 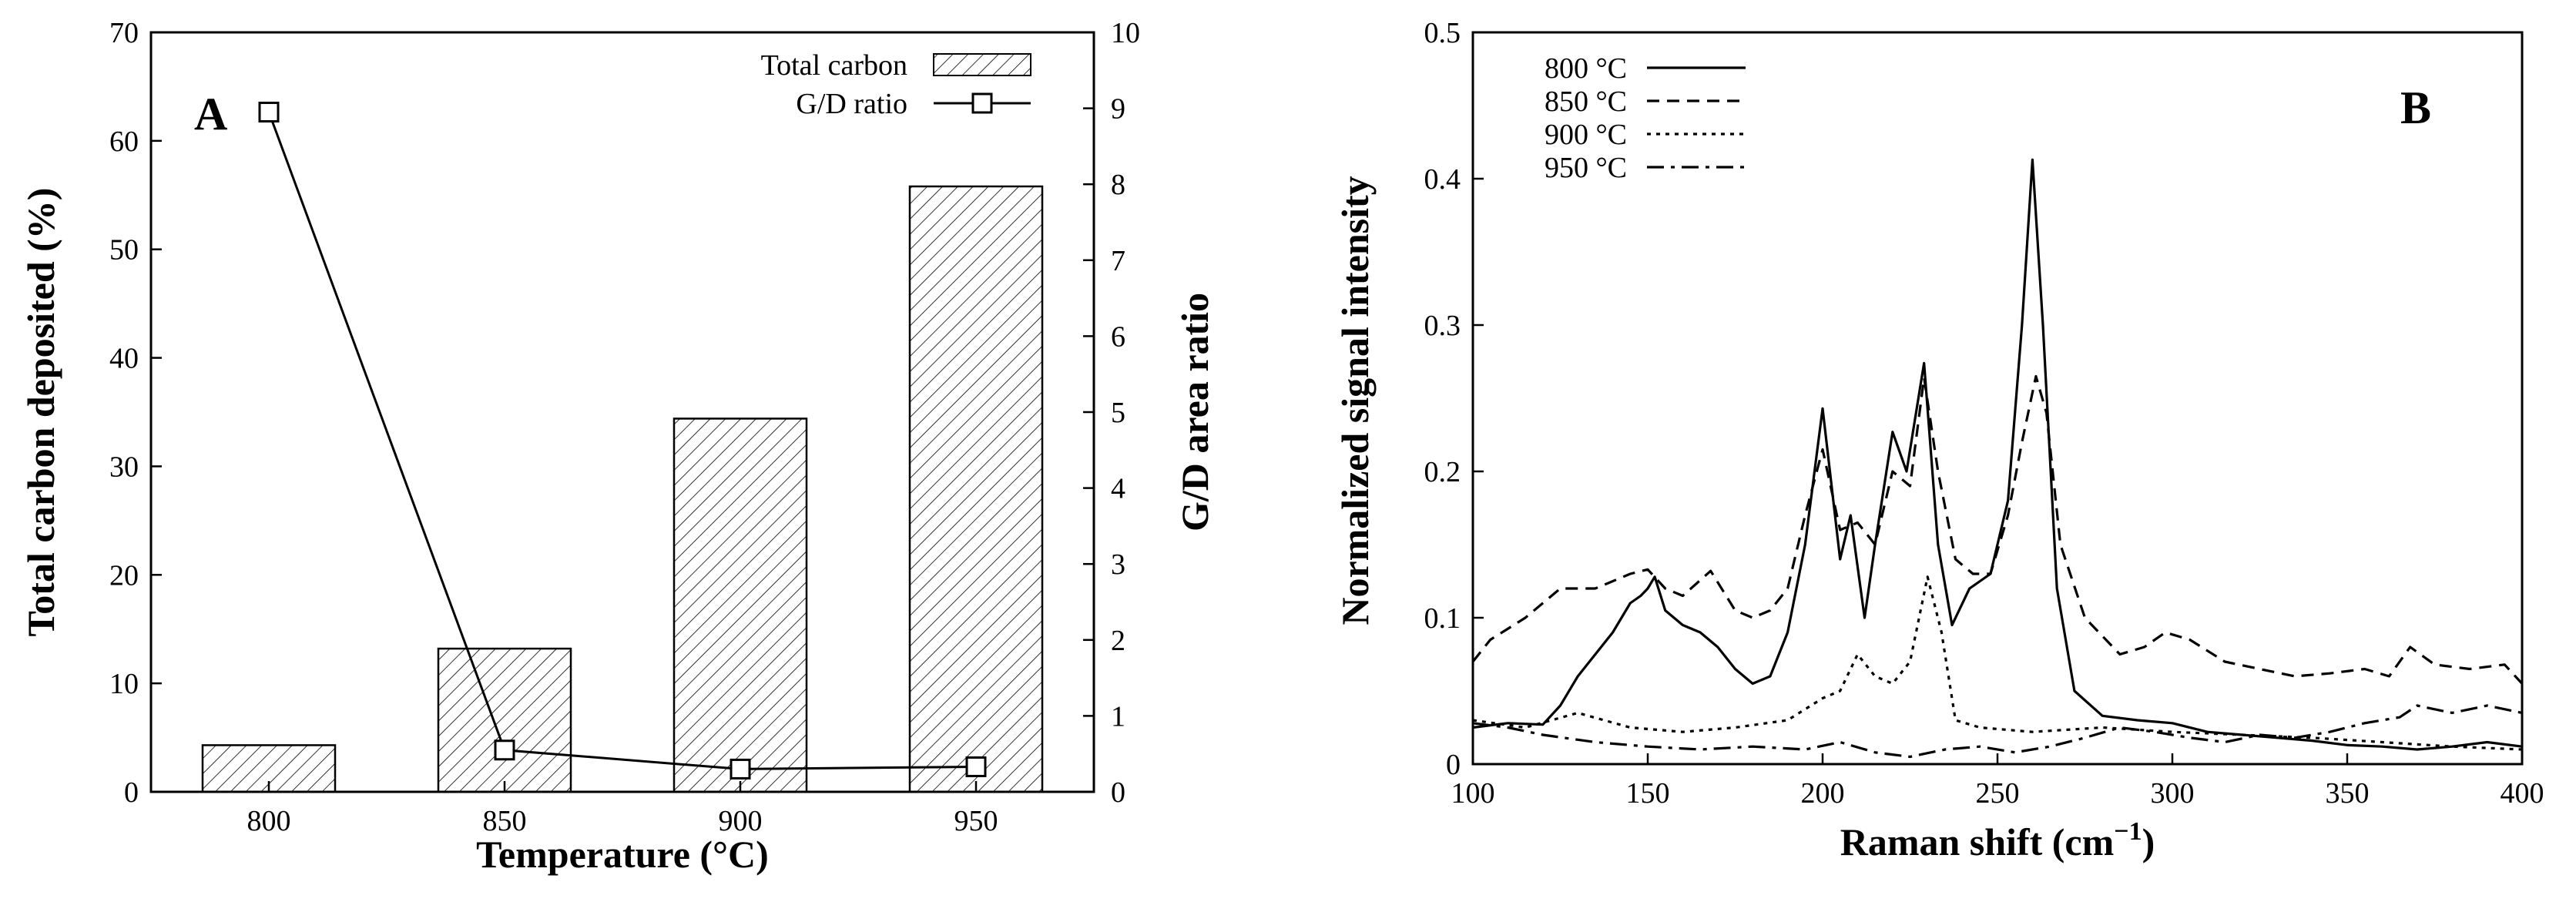 I want to click on y2-tick-label-a: 6, so click(x=1118, y=336).